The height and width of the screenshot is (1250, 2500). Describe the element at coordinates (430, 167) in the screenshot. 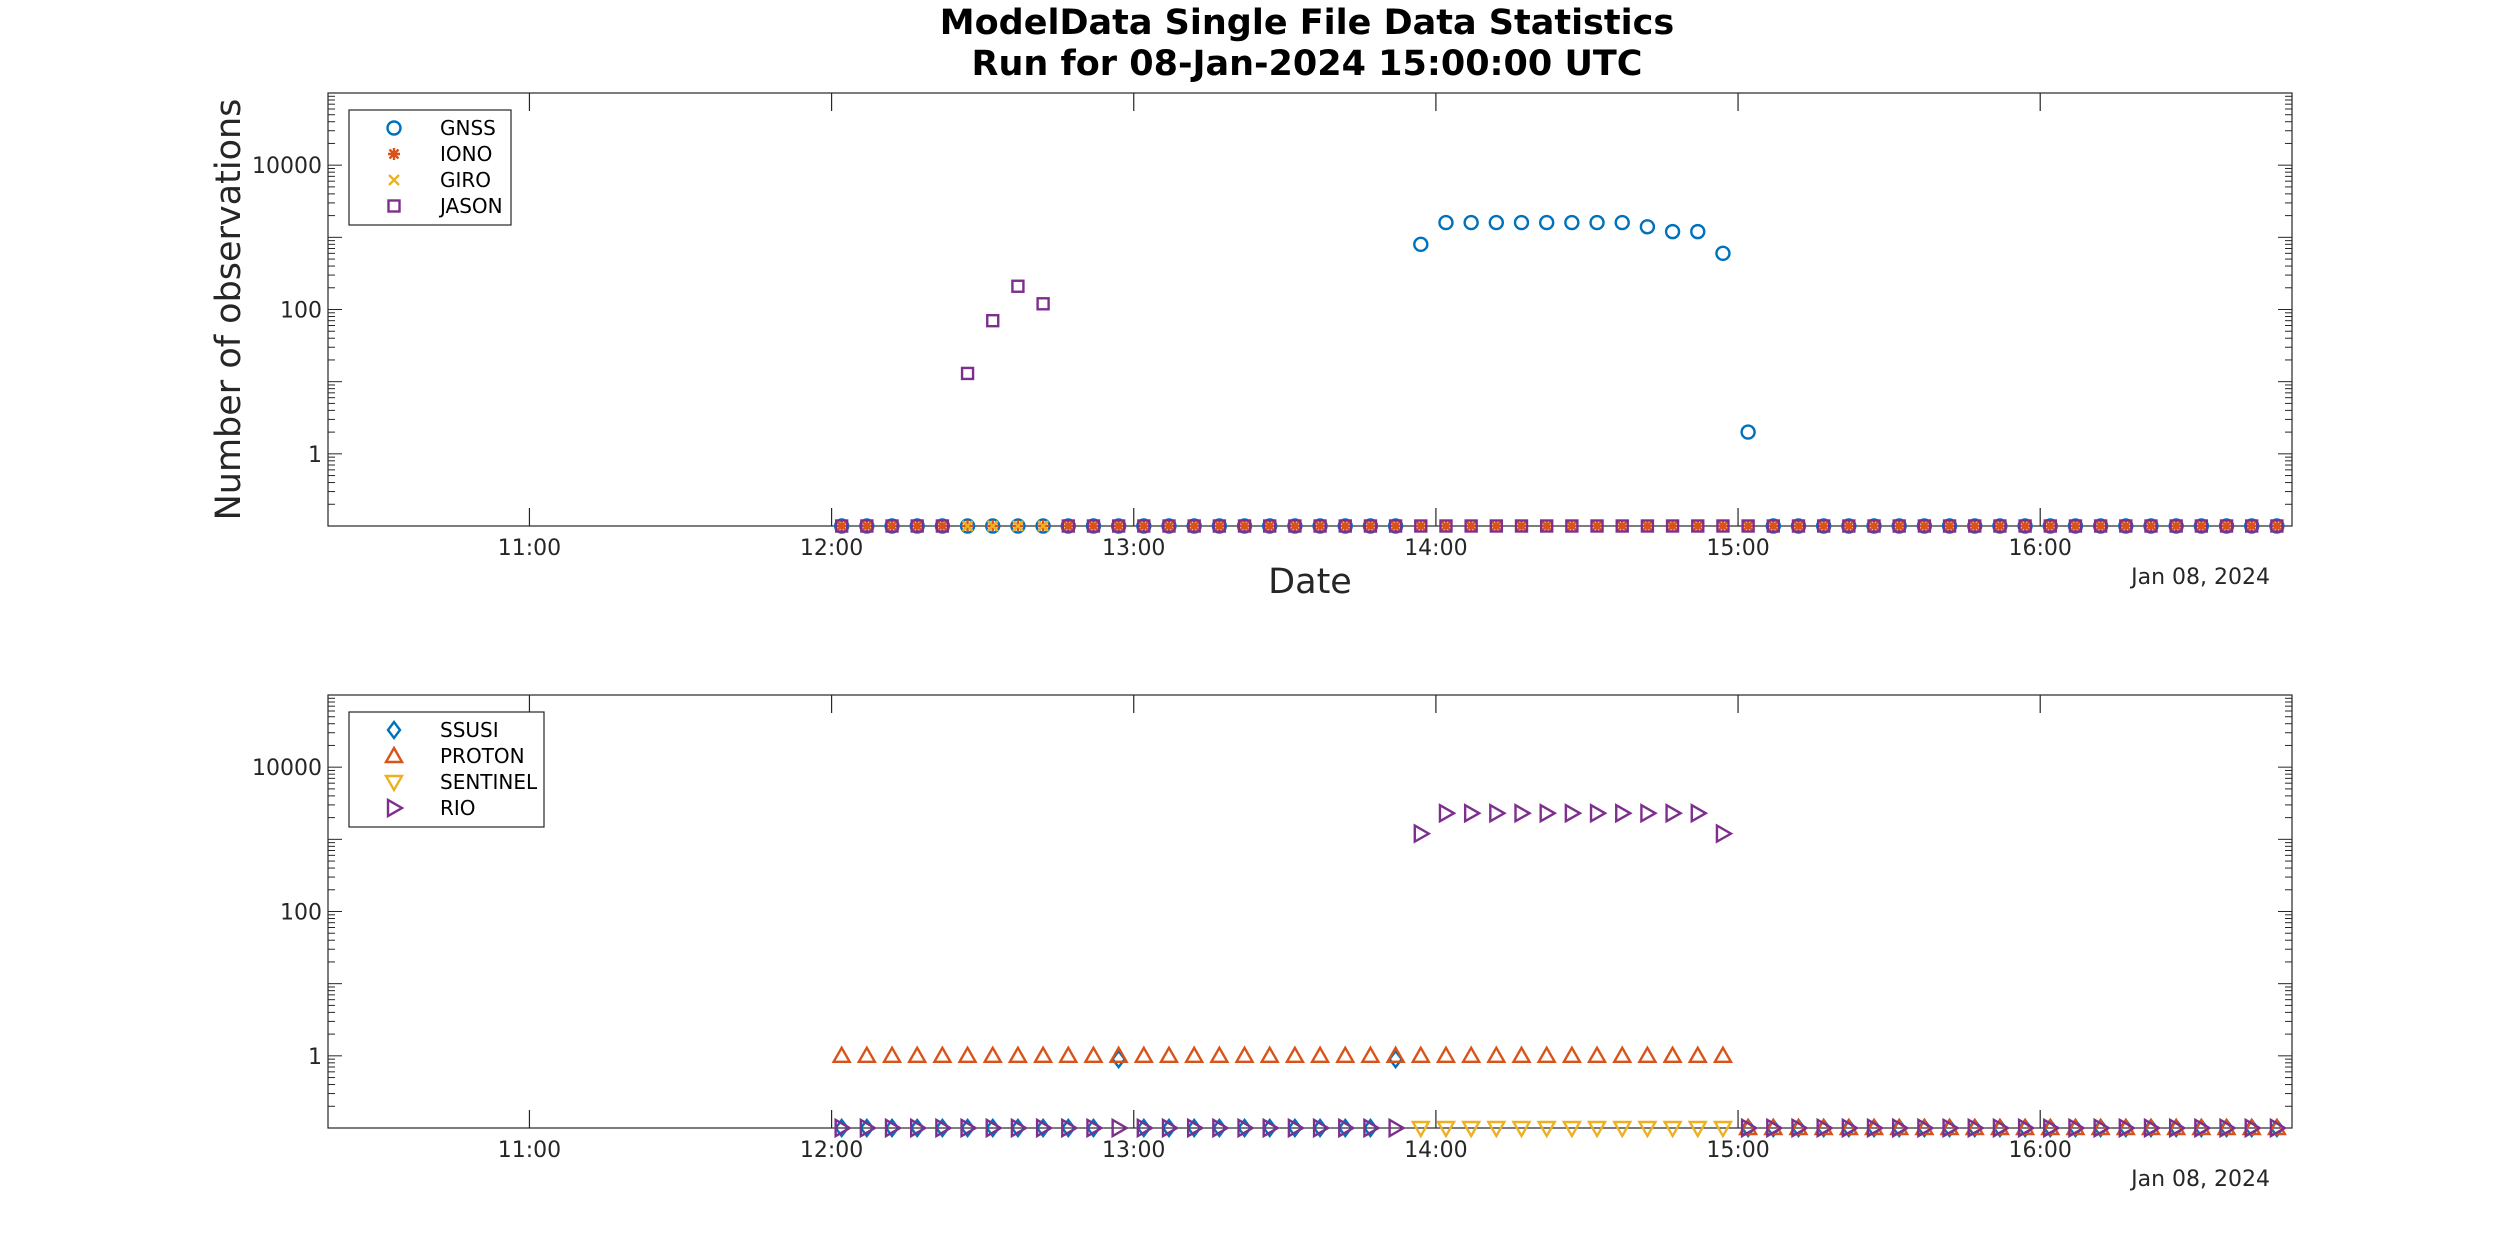

I see `legend-box` at that location.